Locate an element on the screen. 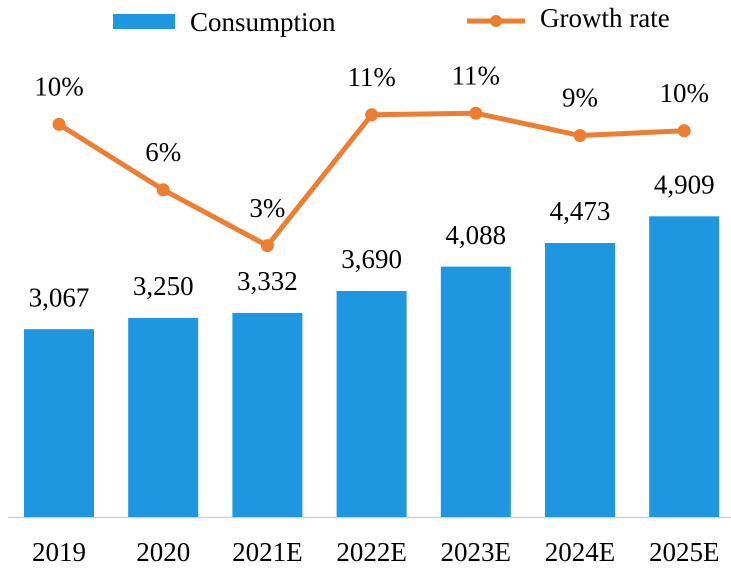  line-value-label: 9% is located at coordinates (580, 98).